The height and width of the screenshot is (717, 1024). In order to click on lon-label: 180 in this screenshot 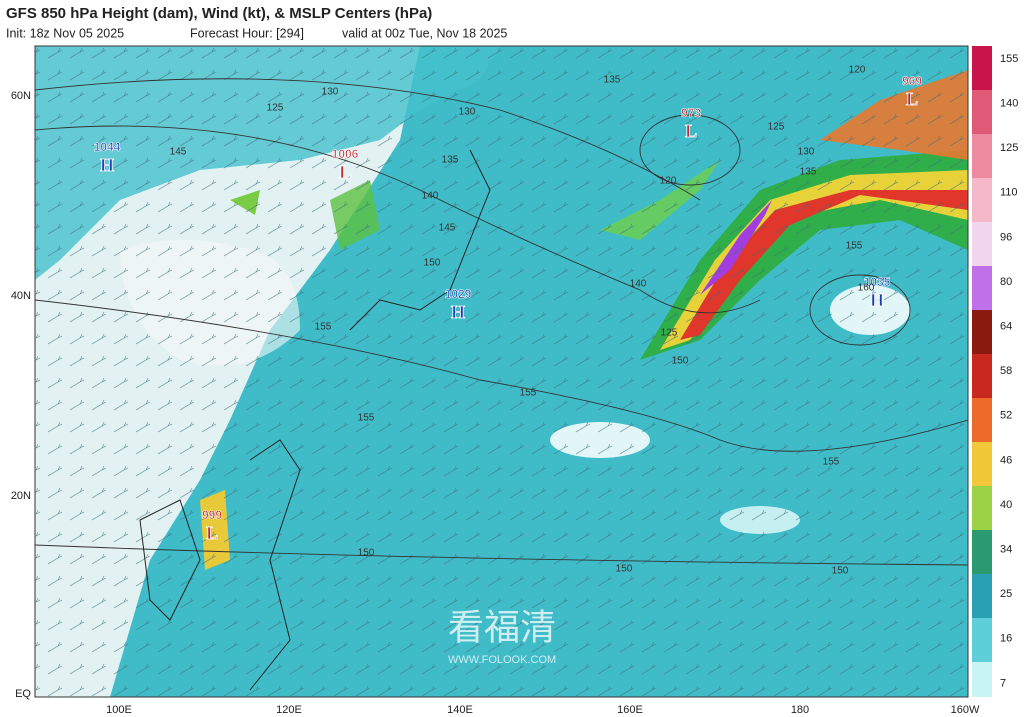, I will do `click(800, 710)`.